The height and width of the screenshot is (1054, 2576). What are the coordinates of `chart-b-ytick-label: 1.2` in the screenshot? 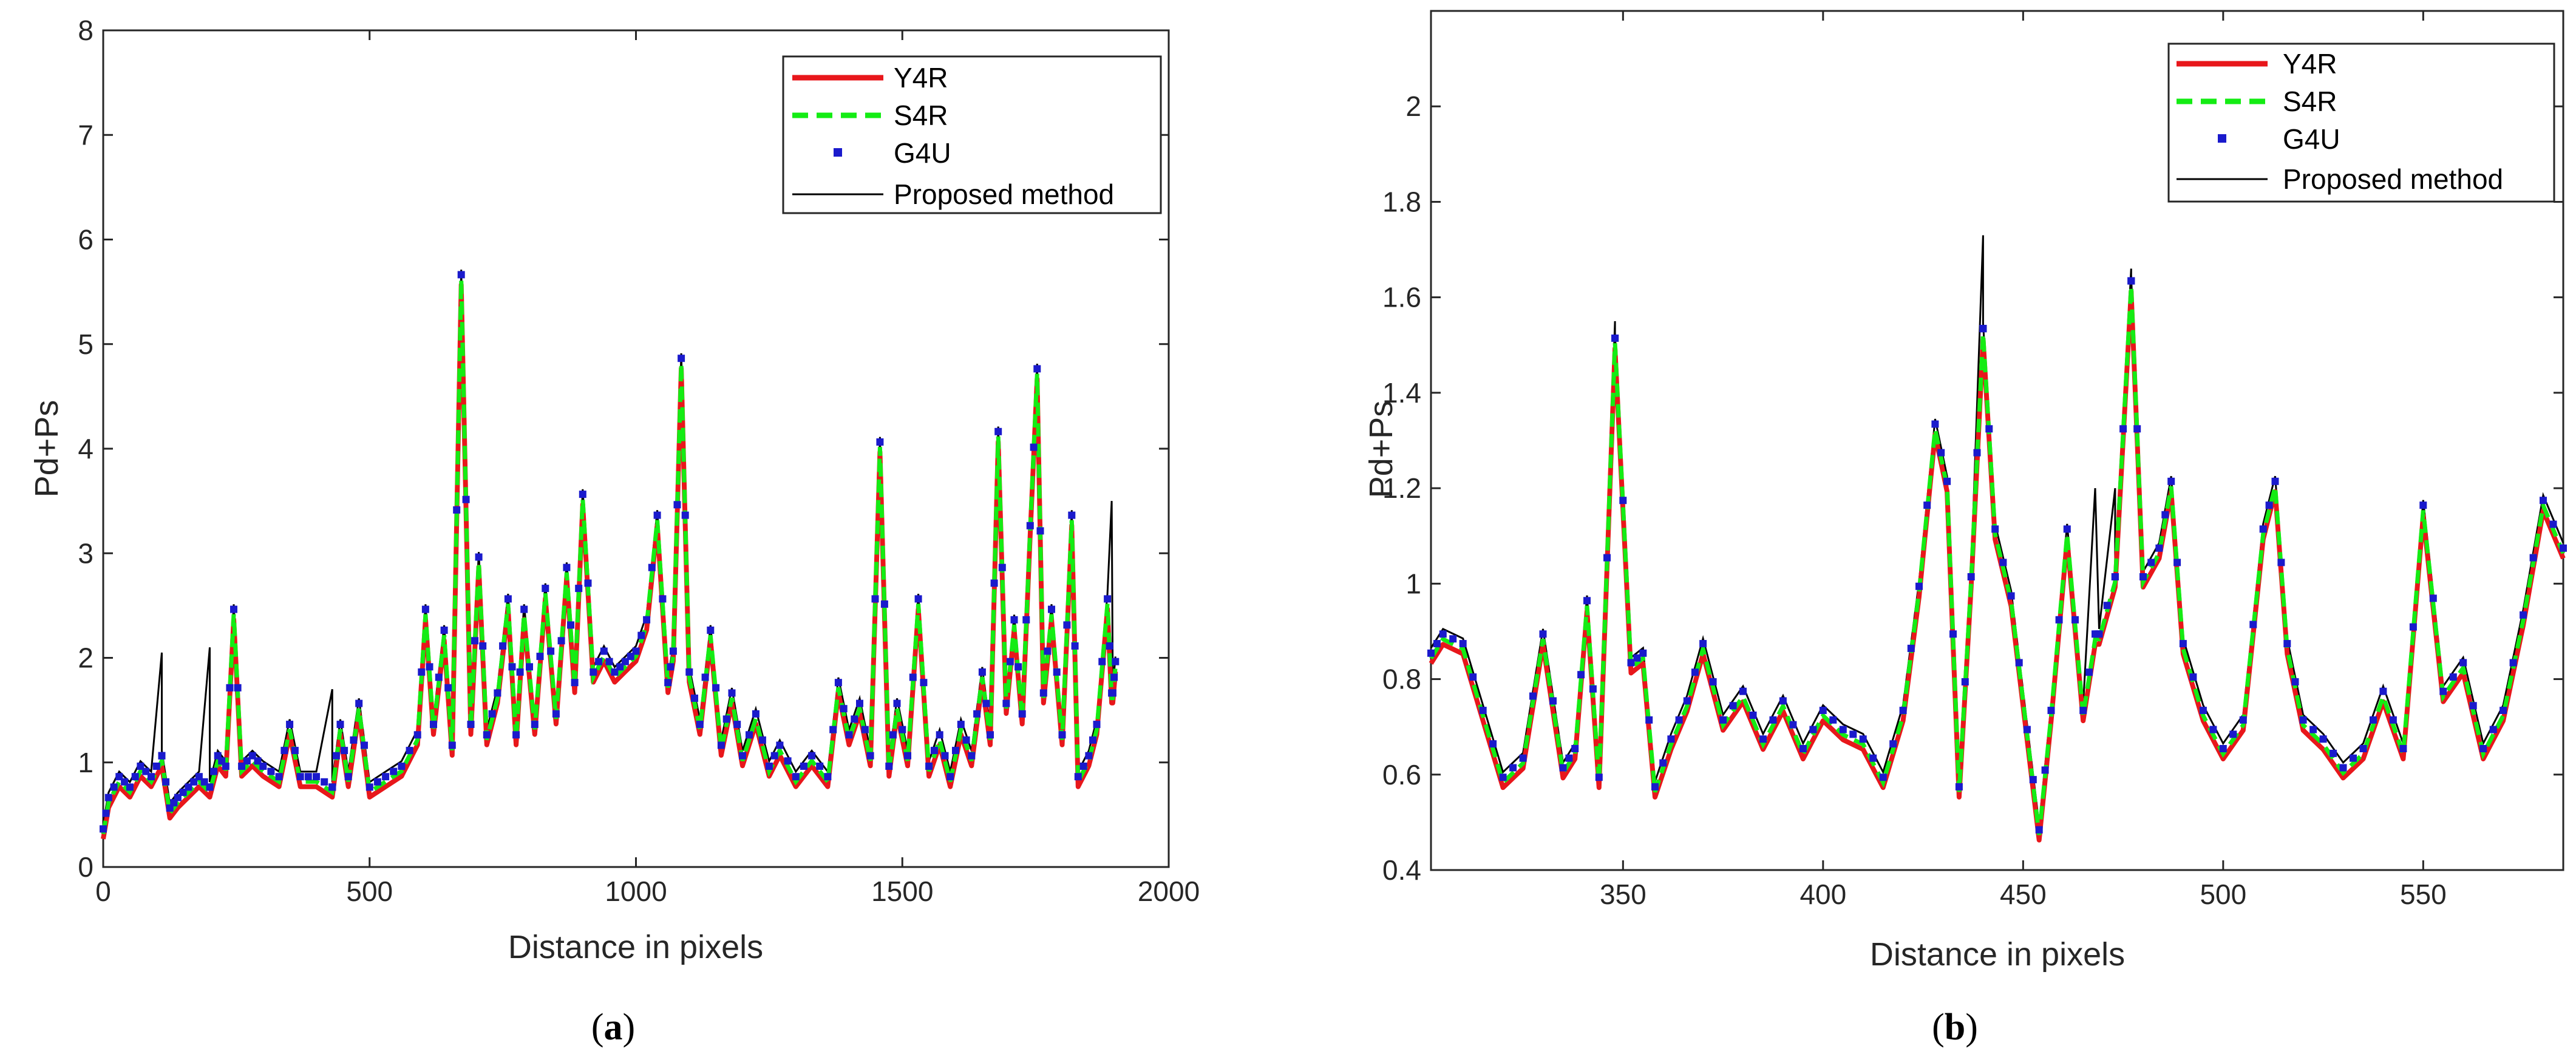 It's located at (1401, 488).